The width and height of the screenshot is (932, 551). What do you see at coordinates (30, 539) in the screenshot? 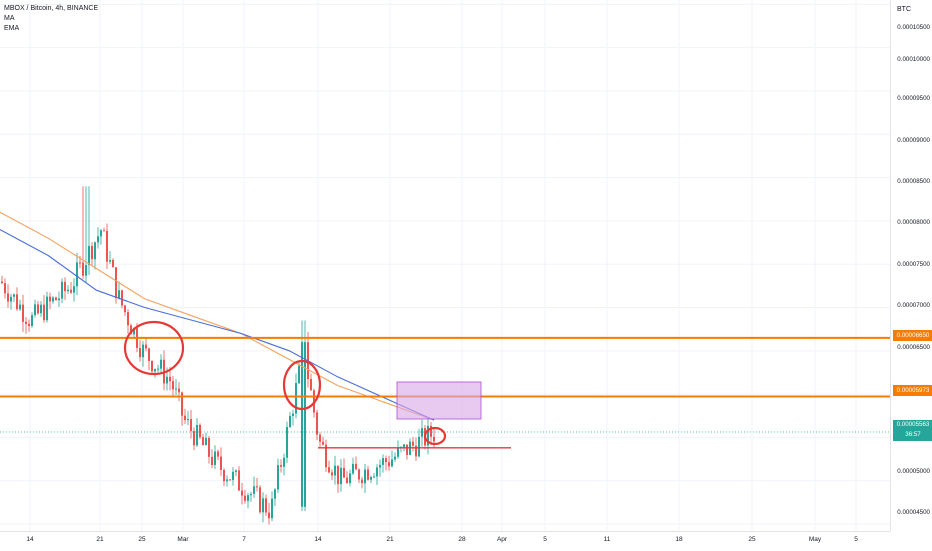
I see `time-tick: 14` at bounding box center [30, 539].